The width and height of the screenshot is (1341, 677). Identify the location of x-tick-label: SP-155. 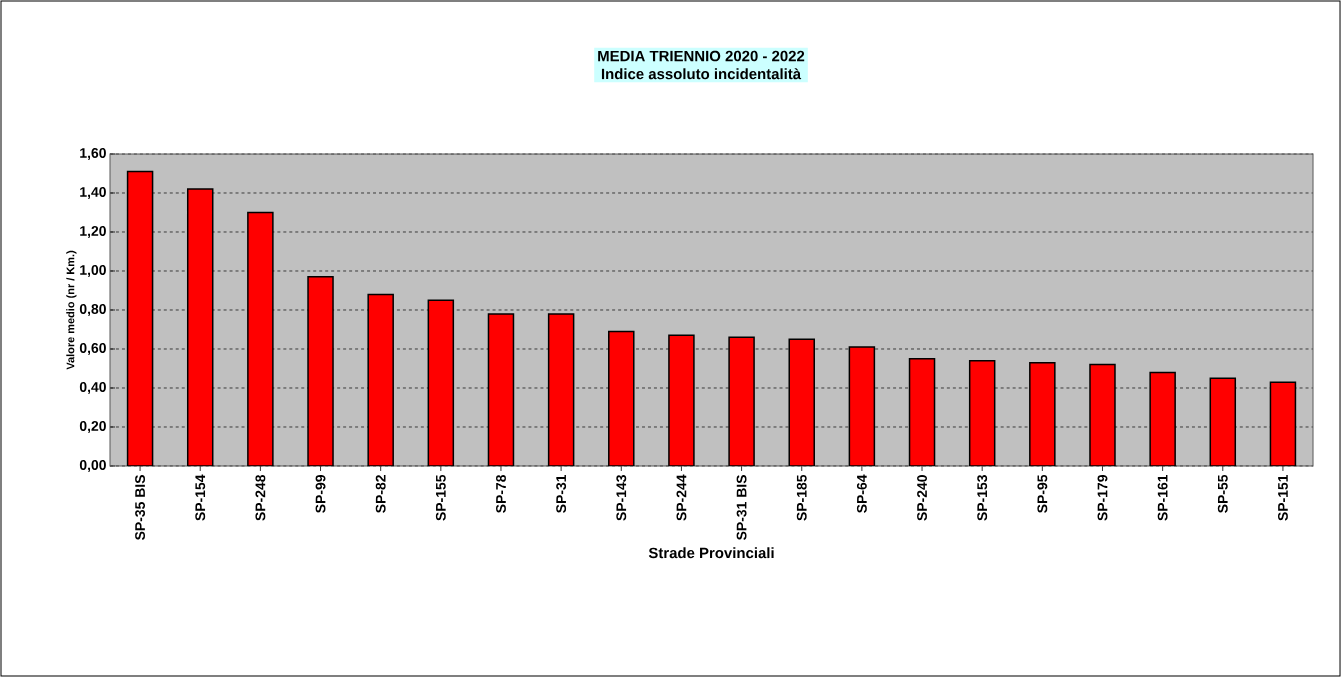
(440, 497).